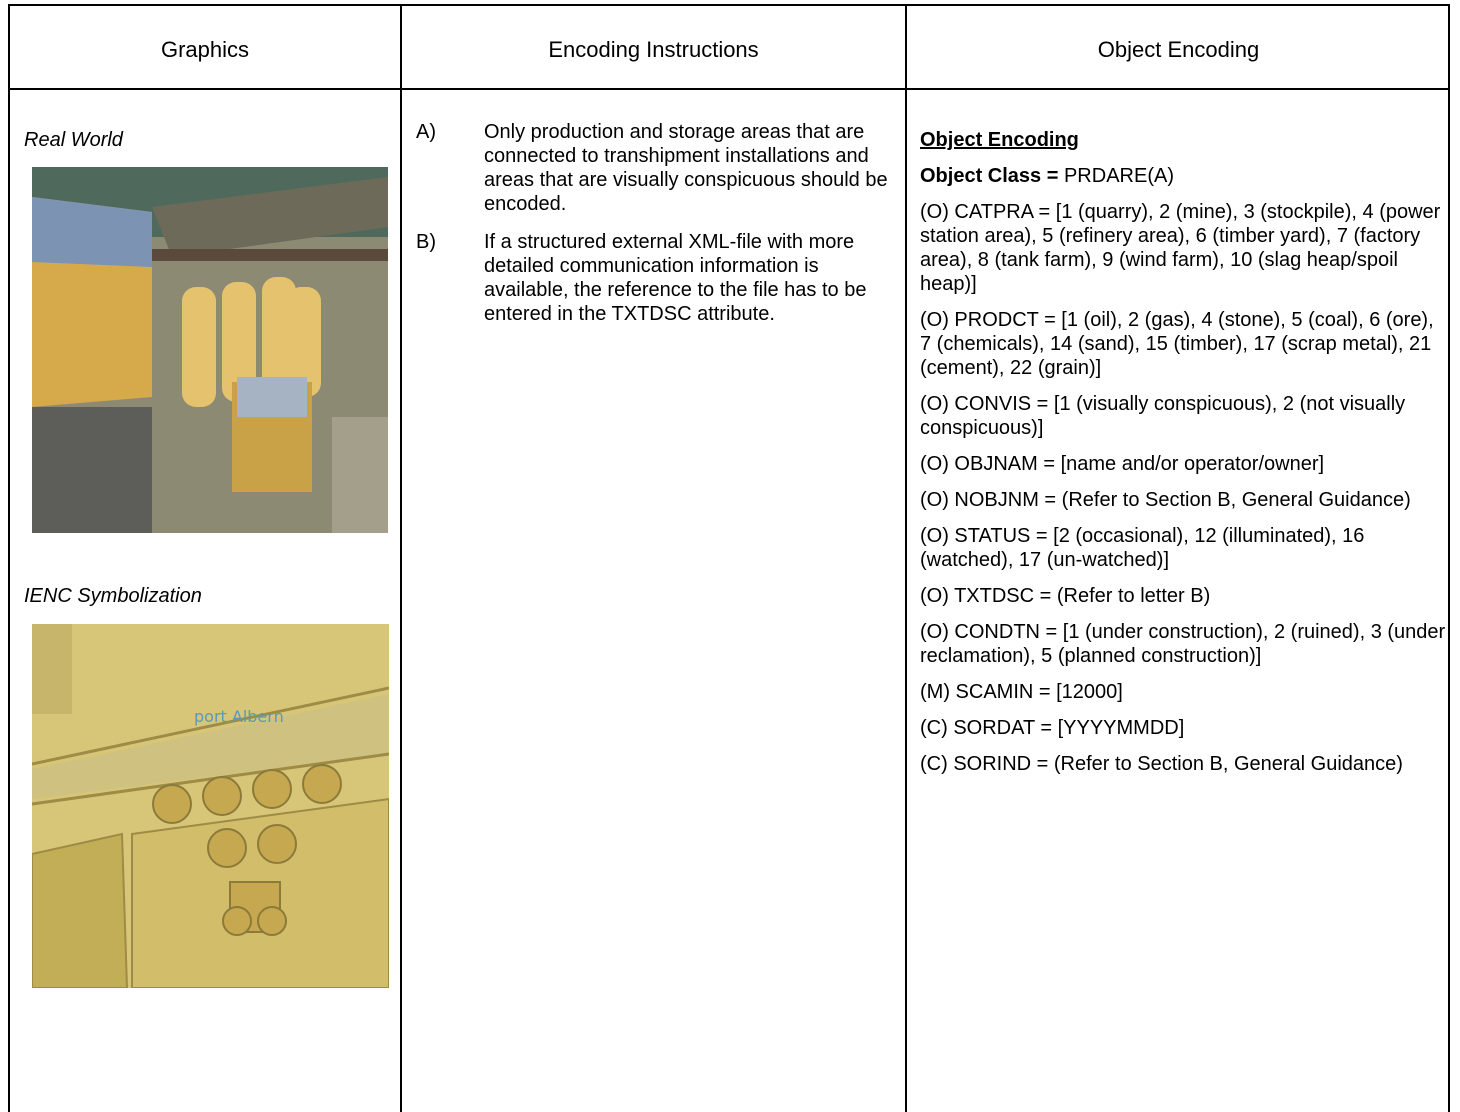  I want to click on header-cell: Graphics, so click(205, 49).